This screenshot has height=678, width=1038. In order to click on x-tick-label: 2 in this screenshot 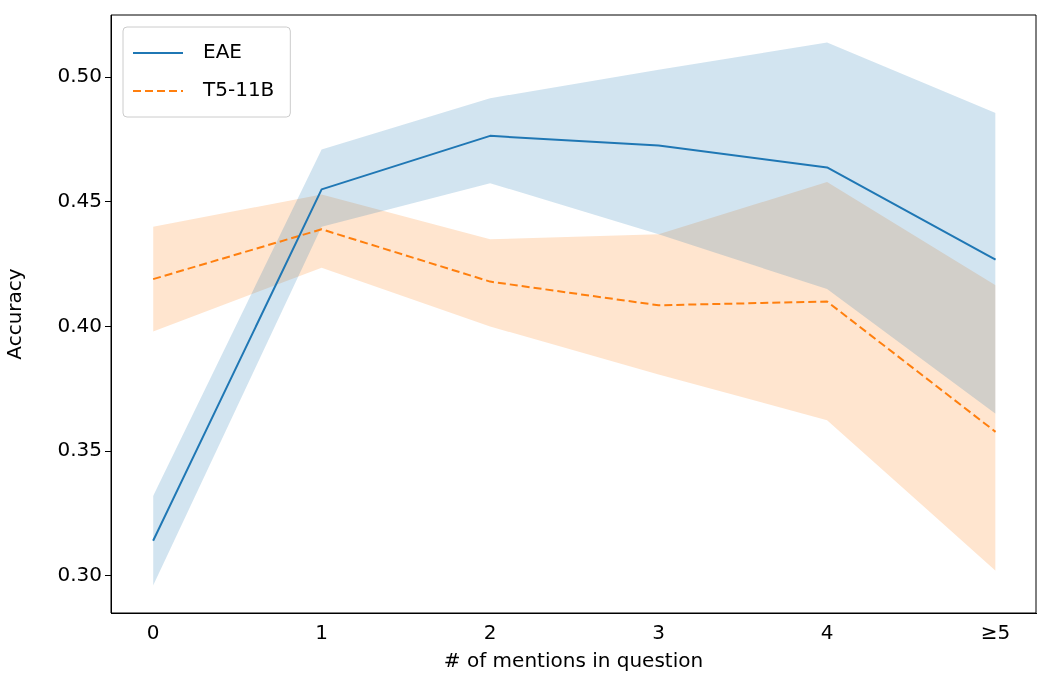, I will do `click(490, 632)`.